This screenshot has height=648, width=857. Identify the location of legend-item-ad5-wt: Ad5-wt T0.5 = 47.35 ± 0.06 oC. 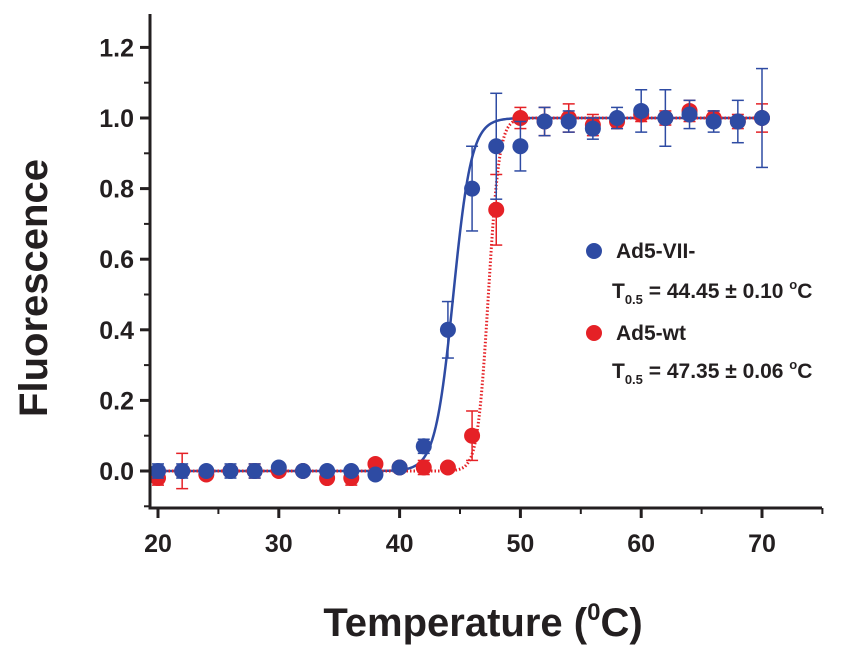
(699, 354).